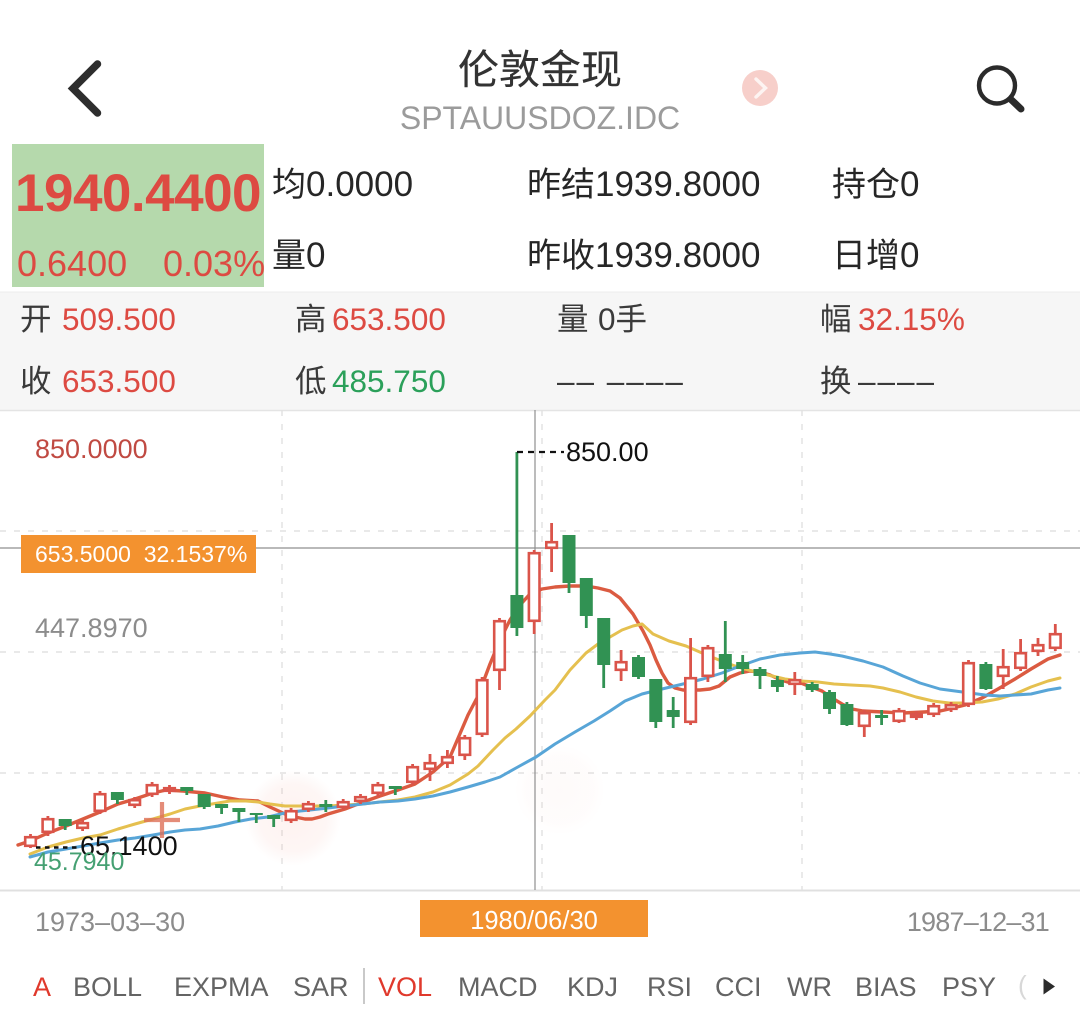 The image size is (1080, 1030). I want to click on svg-text: 653.5000 32.1537%, so click(141, 554).